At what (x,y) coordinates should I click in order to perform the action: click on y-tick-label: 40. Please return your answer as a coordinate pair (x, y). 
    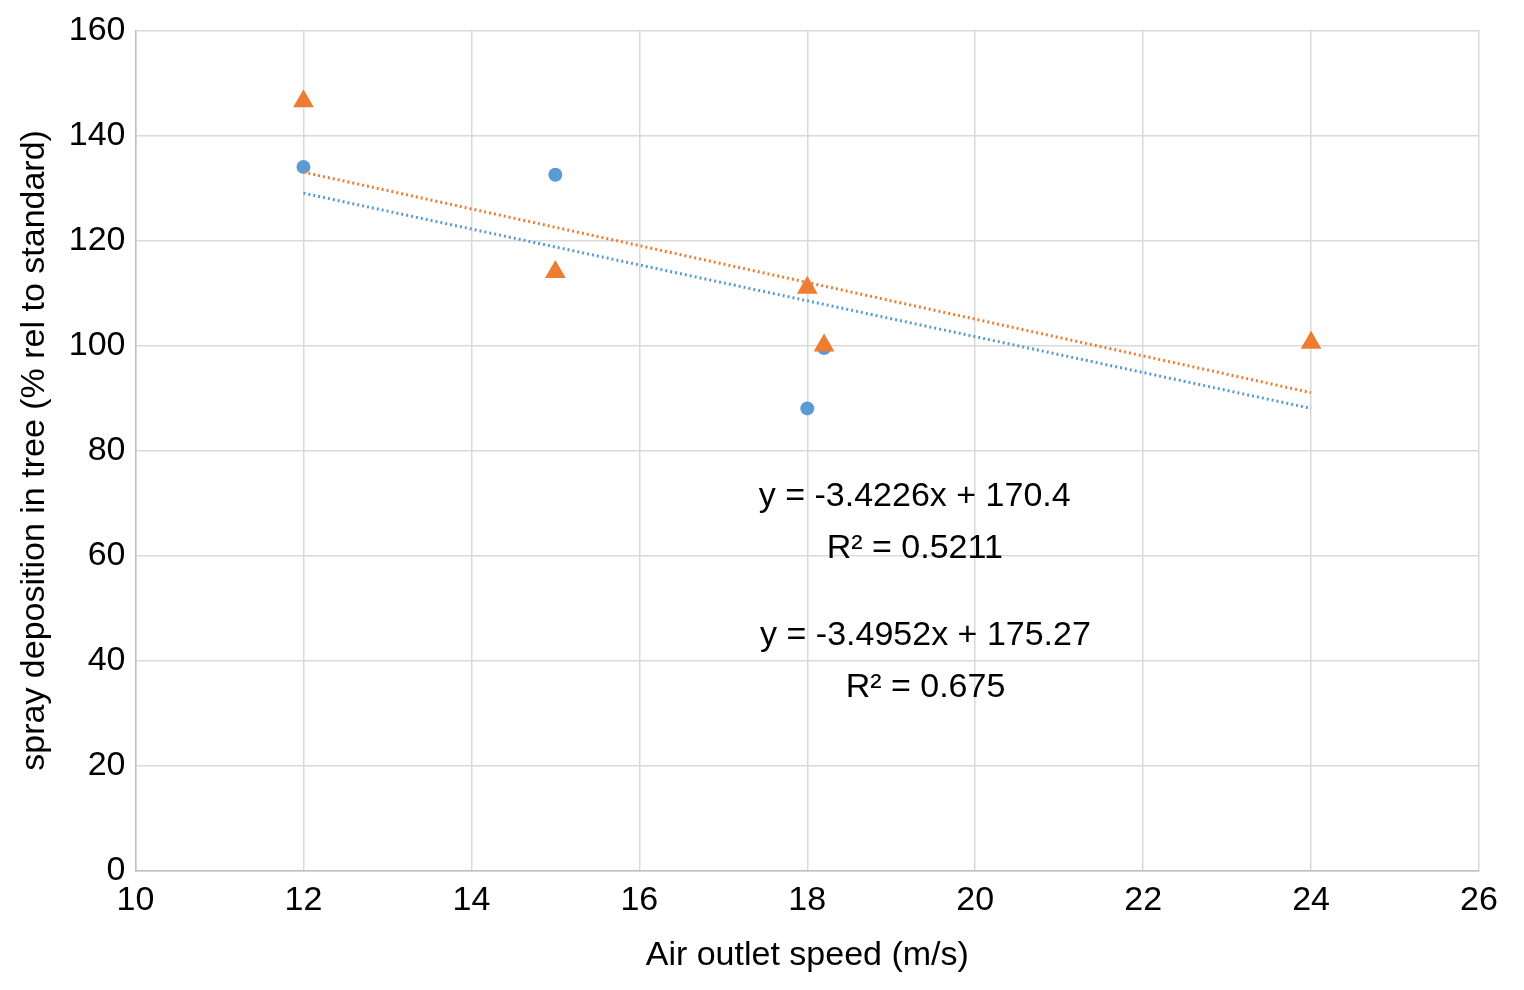
    Looking at the image, I should click on (106, 657).